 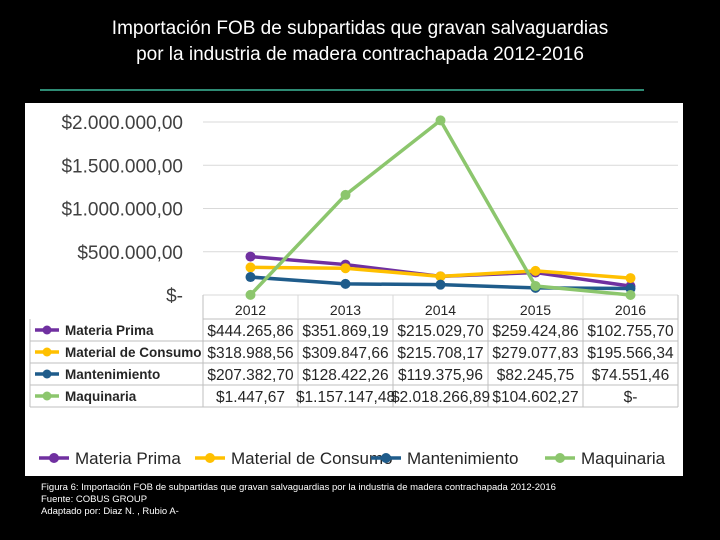 I want to click on table-data-value: $207.382,70, so click(x=250, y=375).